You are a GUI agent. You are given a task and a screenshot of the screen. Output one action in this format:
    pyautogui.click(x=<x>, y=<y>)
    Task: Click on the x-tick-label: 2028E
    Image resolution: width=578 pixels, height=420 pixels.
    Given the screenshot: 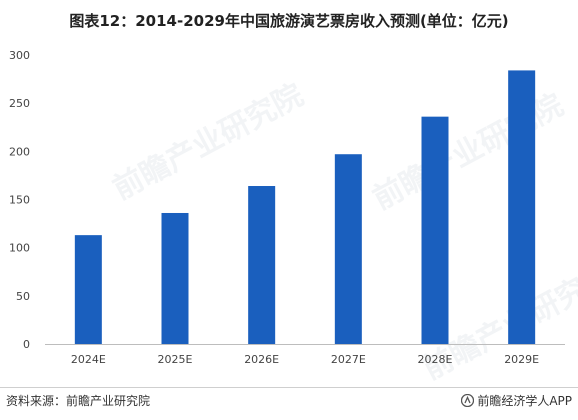 What is the action you would take?
    pyautogui.click(x=435, y=359)
    